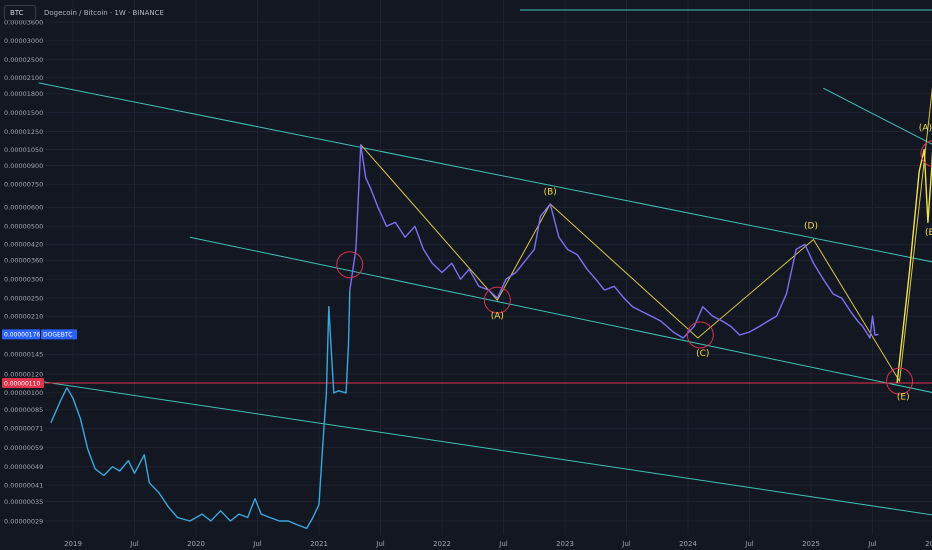 The height and width of the screenshot is (550, 932). What do you see at coordinates (23, 374) in the screenshot?
I see `y-tick-label: 0.00000120` at bounding box center [23, 374].